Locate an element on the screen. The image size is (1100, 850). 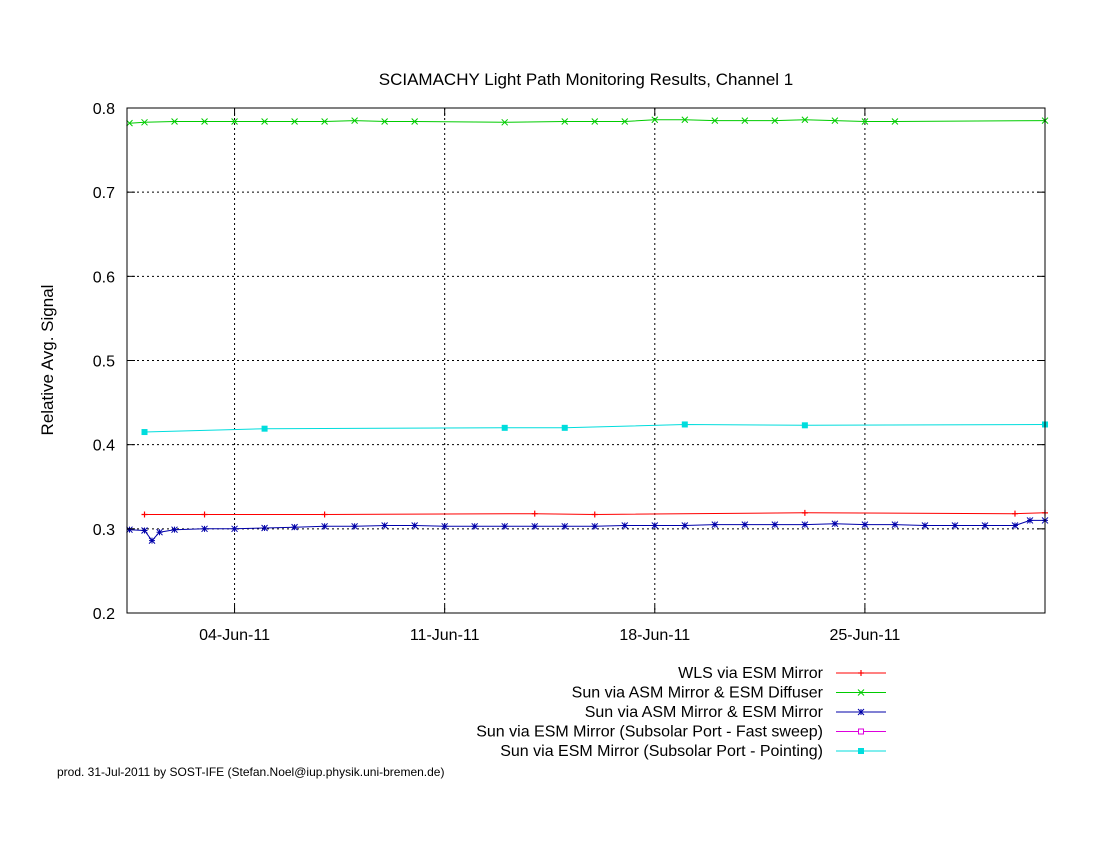
y-tick-label: 0.8 is located at coordinates (104, 109).